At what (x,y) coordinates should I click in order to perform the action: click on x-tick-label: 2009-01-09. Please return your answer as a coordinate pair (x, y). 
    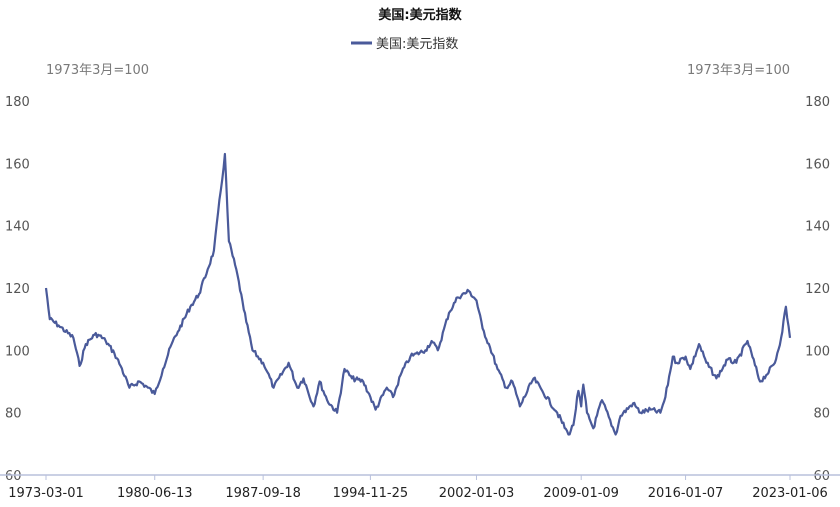
    Looking at the image, I should click on (581, 493).